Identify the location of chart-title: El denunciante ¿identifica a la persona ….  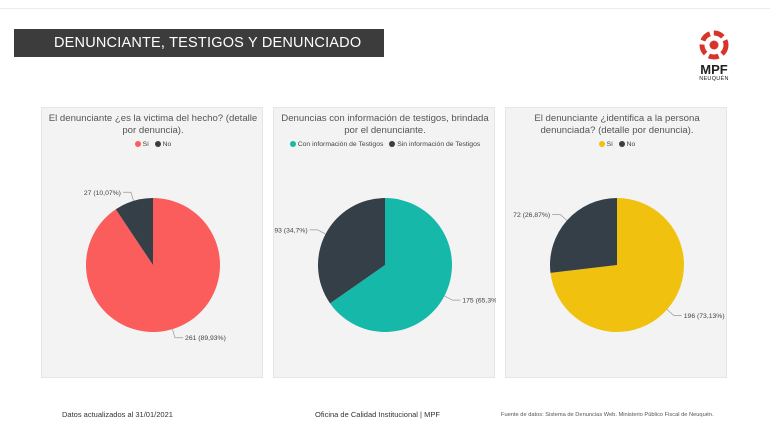
(617, 124).